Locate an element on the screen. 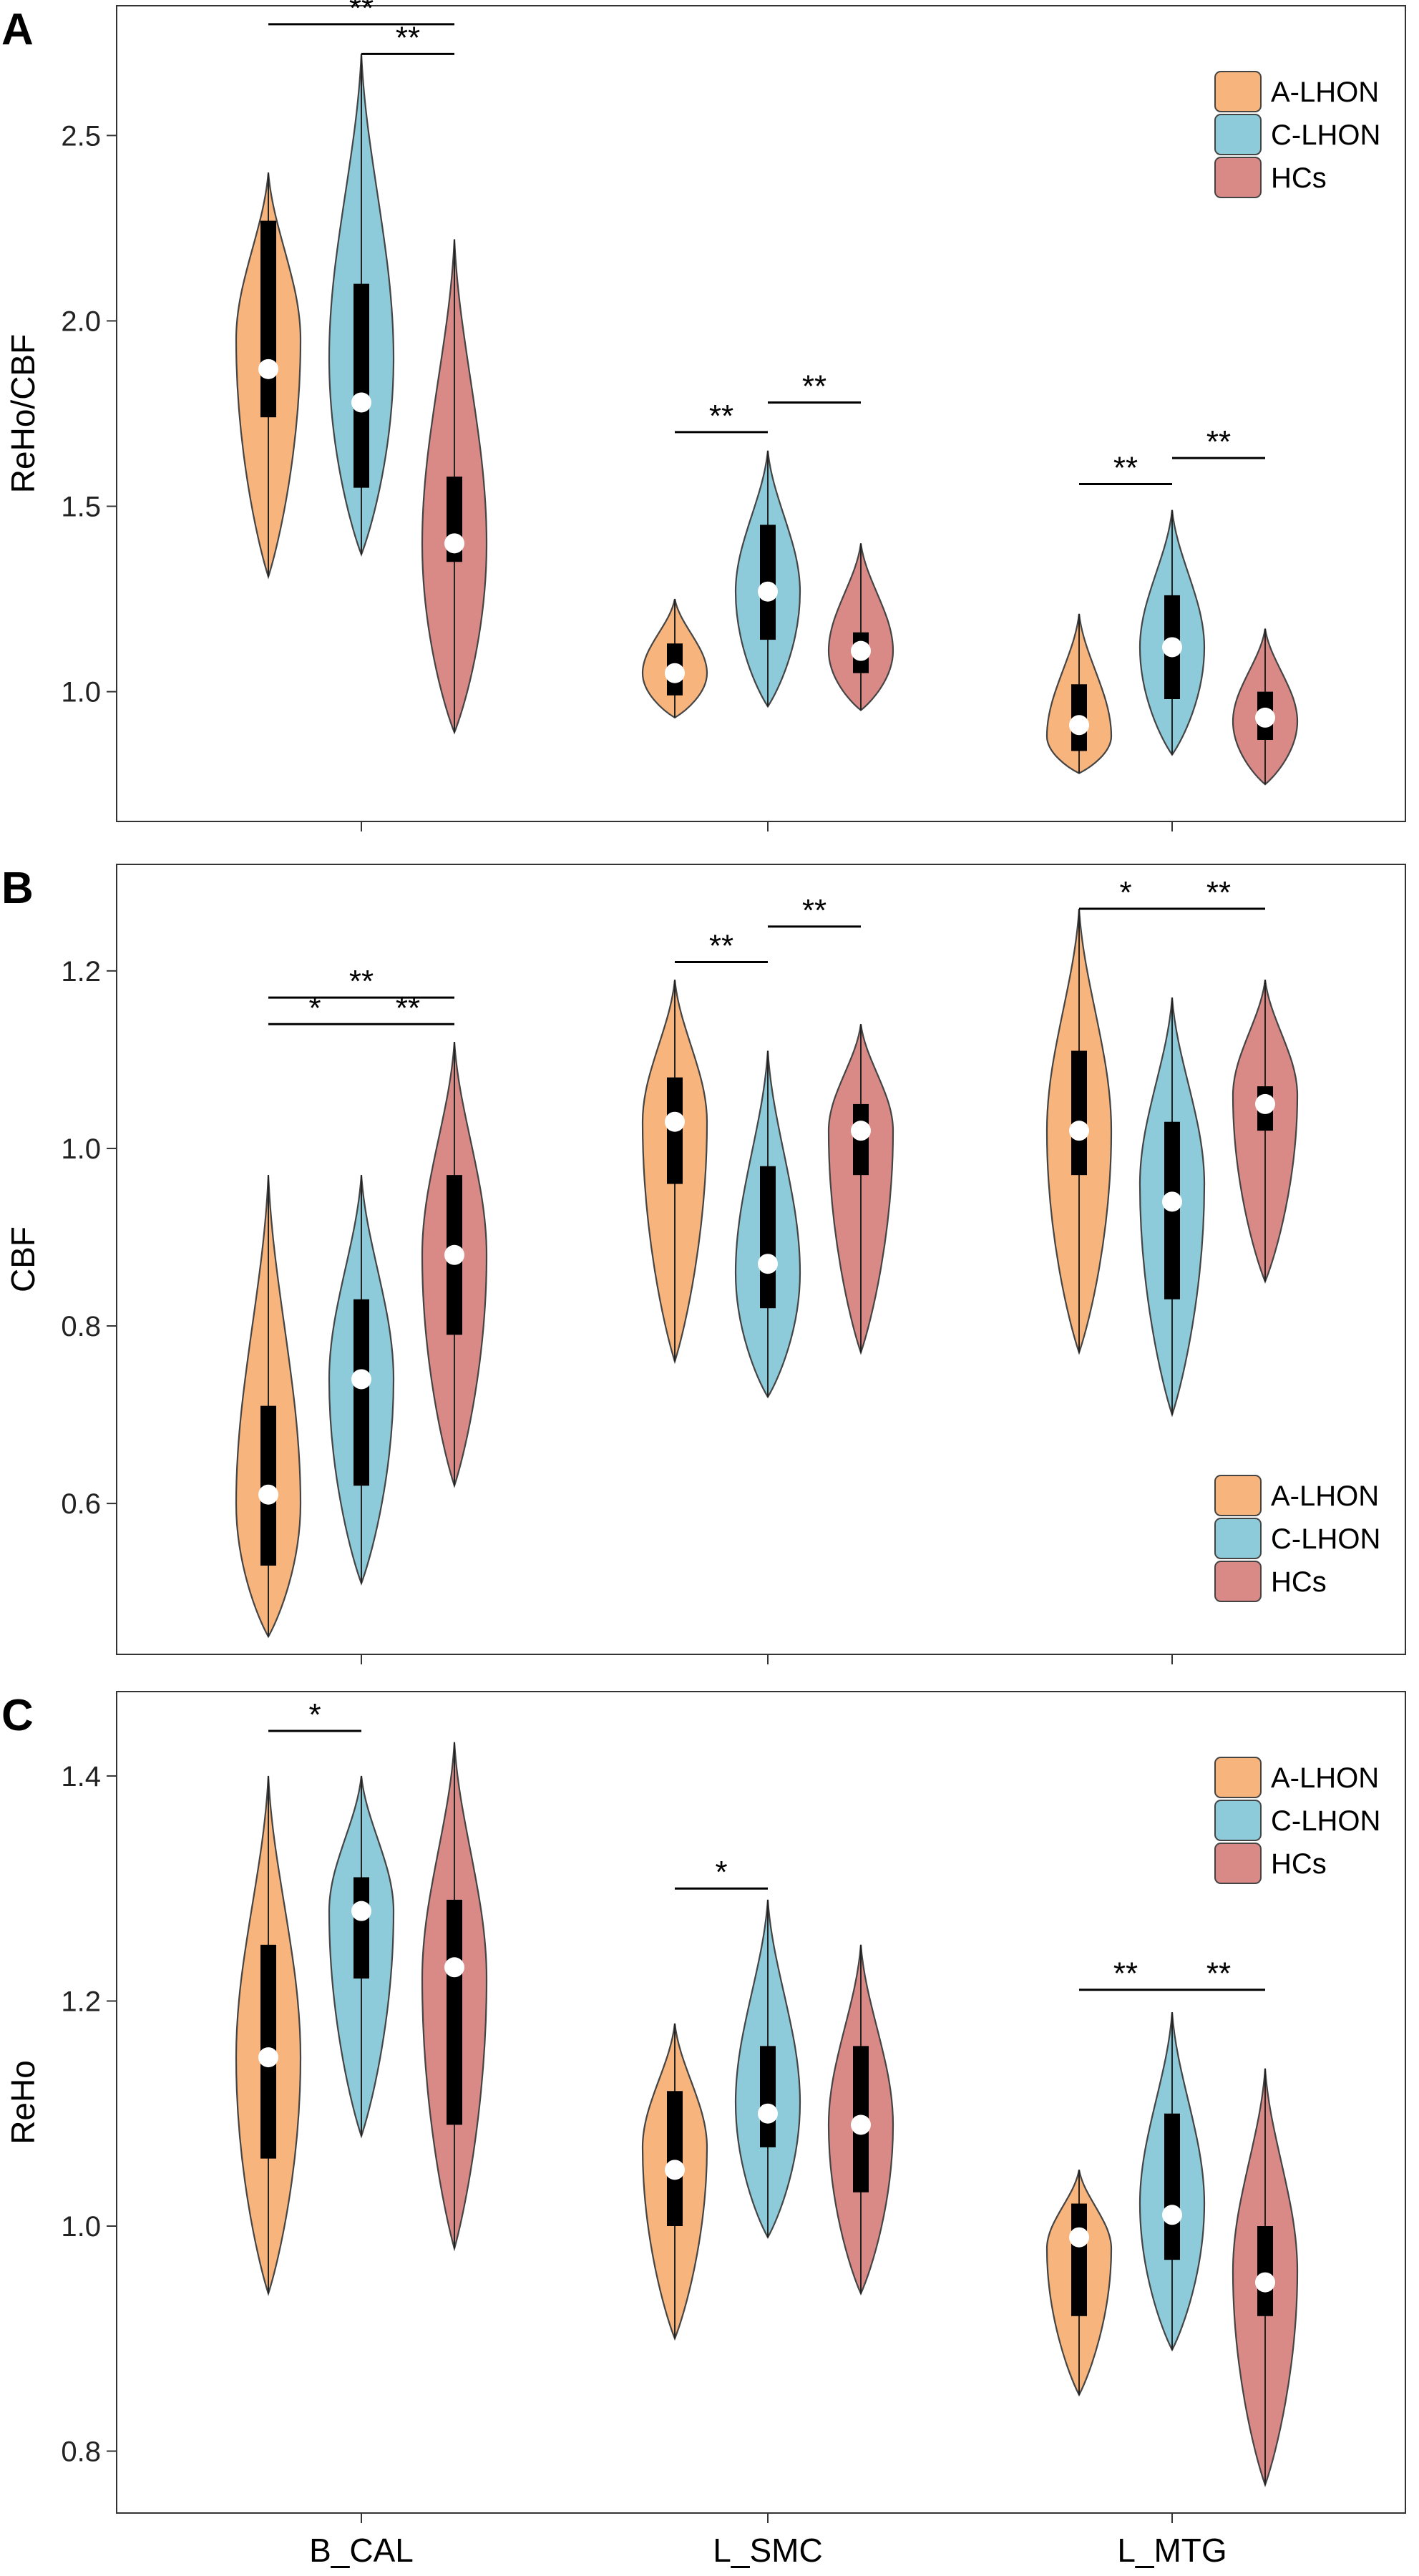 This screenshot has height=2576, width=1419. y-axis-title: ReHo/CBF is located at coordinates (23, 413).